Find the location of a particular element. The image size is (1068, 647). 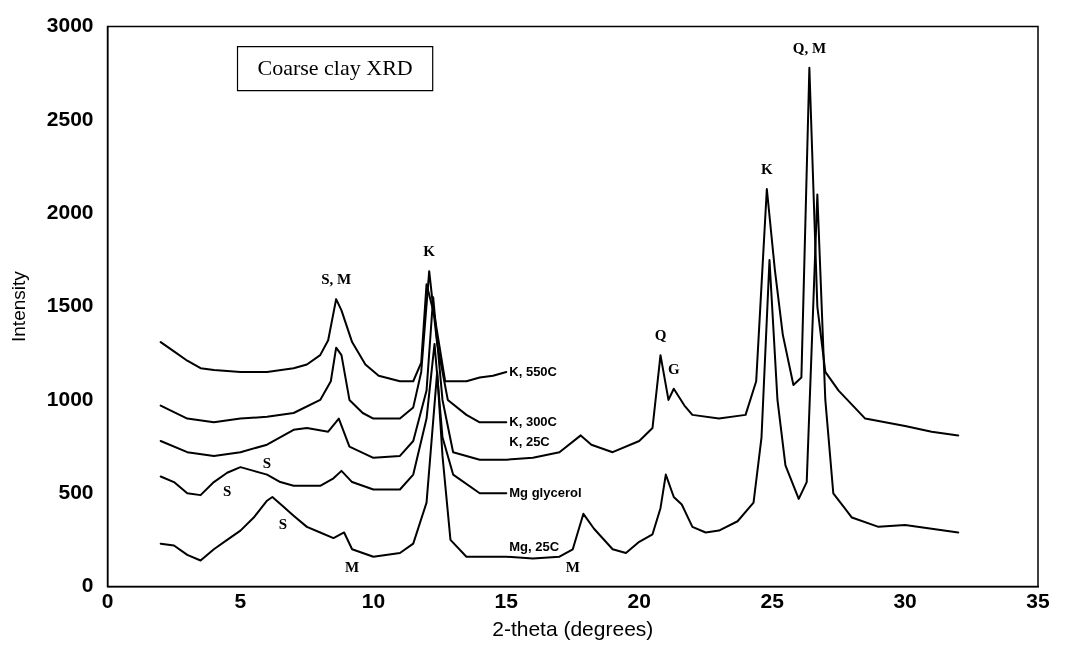

series-label: Mg, 25C is located at coordinates (534, 546).